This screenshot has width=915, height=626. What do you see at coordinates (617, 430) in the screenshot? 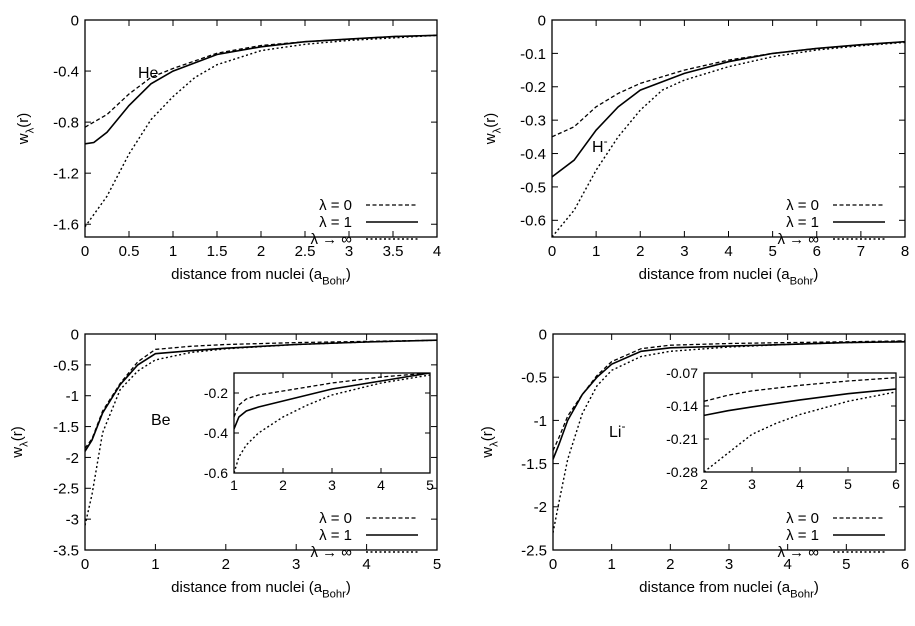
I see `panel-li-annotation: Li-` at bounding box center [617, 430].